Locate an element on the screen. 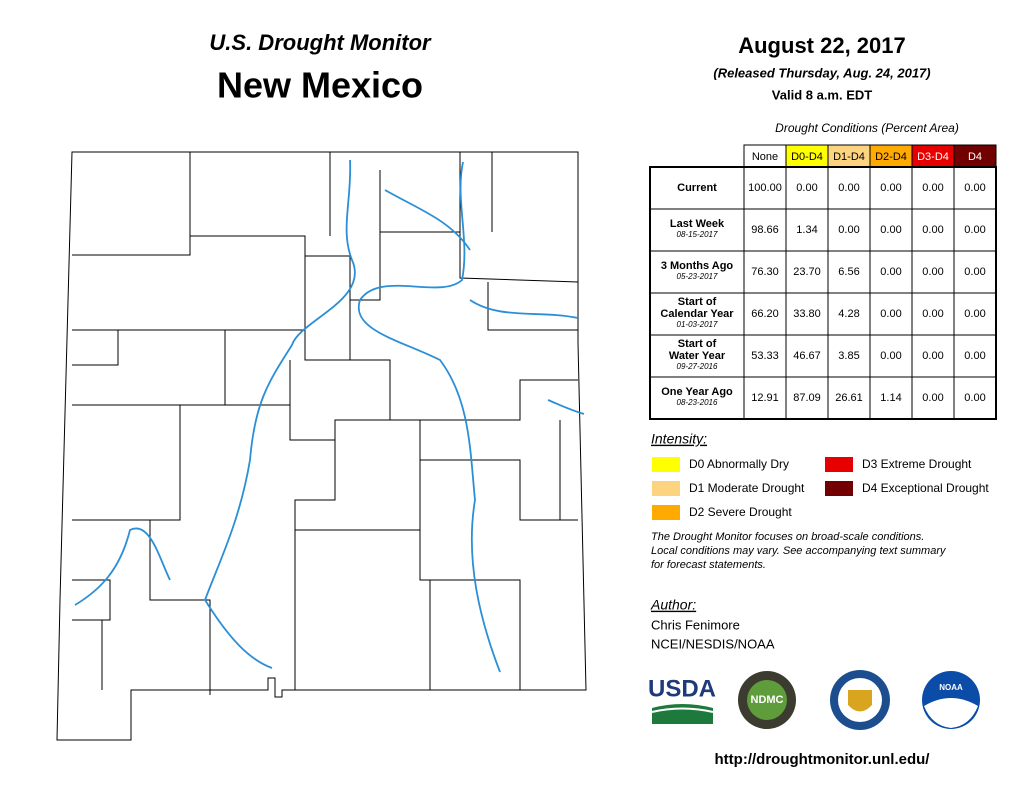 This screenshot has width=1024, height=791. logo-text: NDMC is located at coordinates (767, 700).